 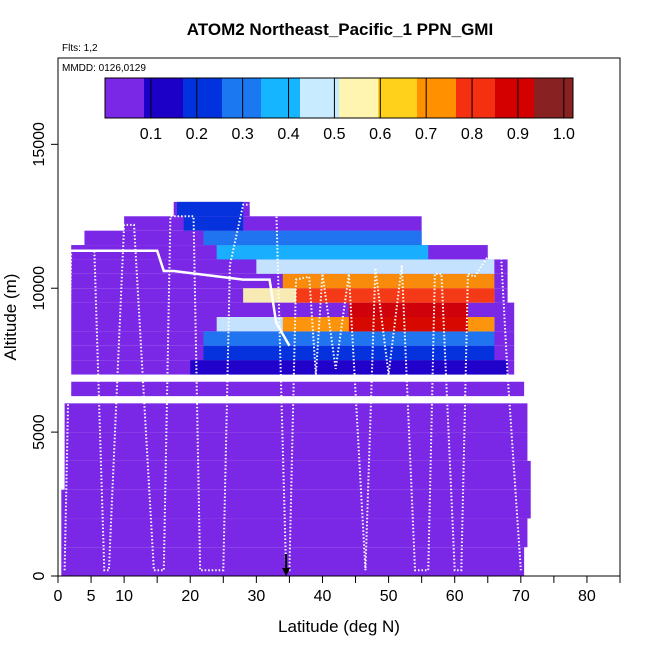 What do you see at coordinates (521, 596) in the screenshot?
I see `x-tick-label: 70` at bounding box center [521, 596].